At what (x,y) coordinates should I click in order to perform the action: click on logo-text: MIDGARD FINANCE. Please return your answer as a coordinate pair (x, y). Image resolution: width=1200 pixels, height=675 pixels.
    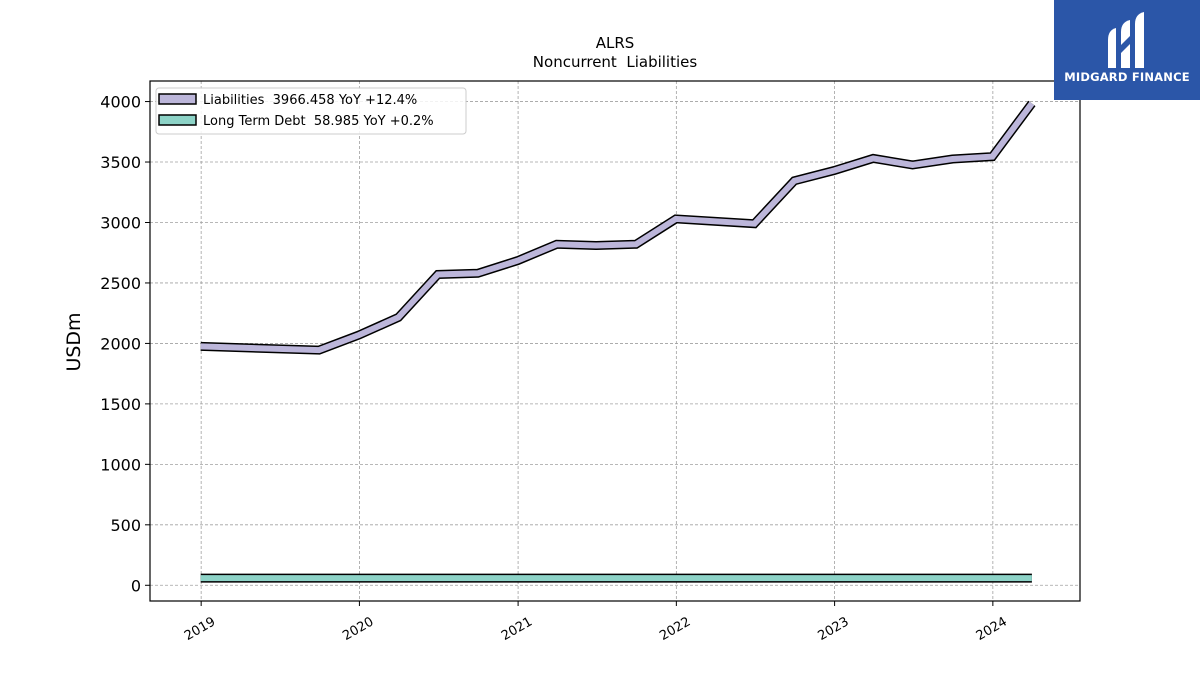
    Looking at the image, I should click on (1127, 77).